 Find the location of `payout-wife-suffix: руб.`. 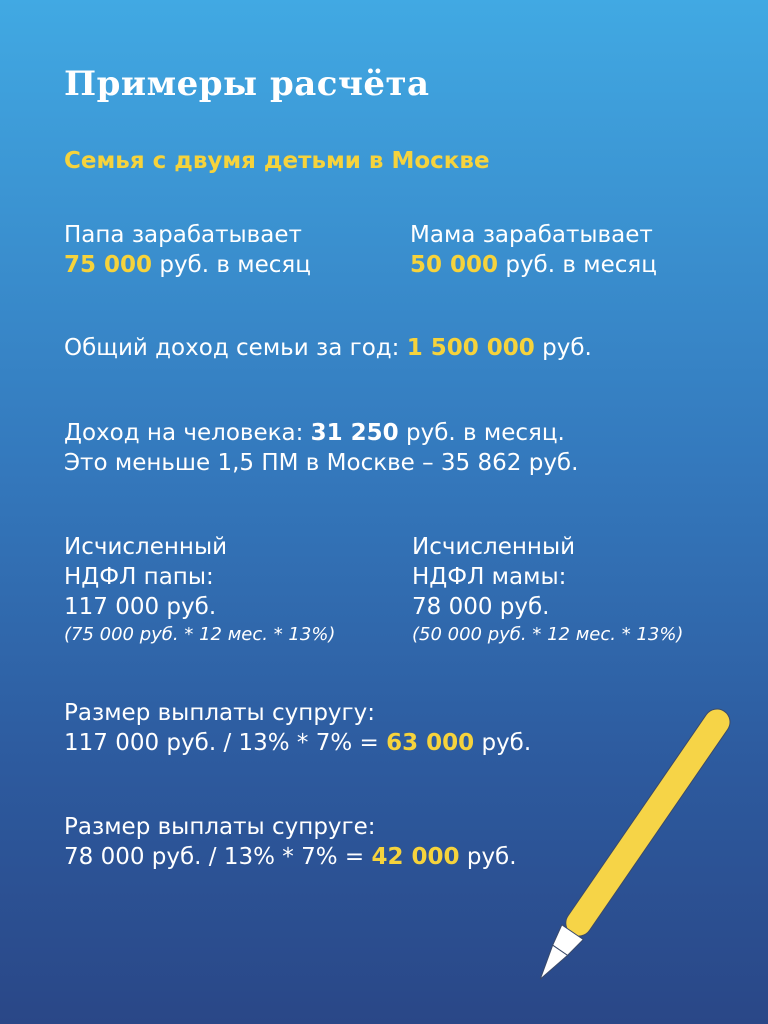

payout-wife-suffix: руб. is located at coordinates (491, 857).